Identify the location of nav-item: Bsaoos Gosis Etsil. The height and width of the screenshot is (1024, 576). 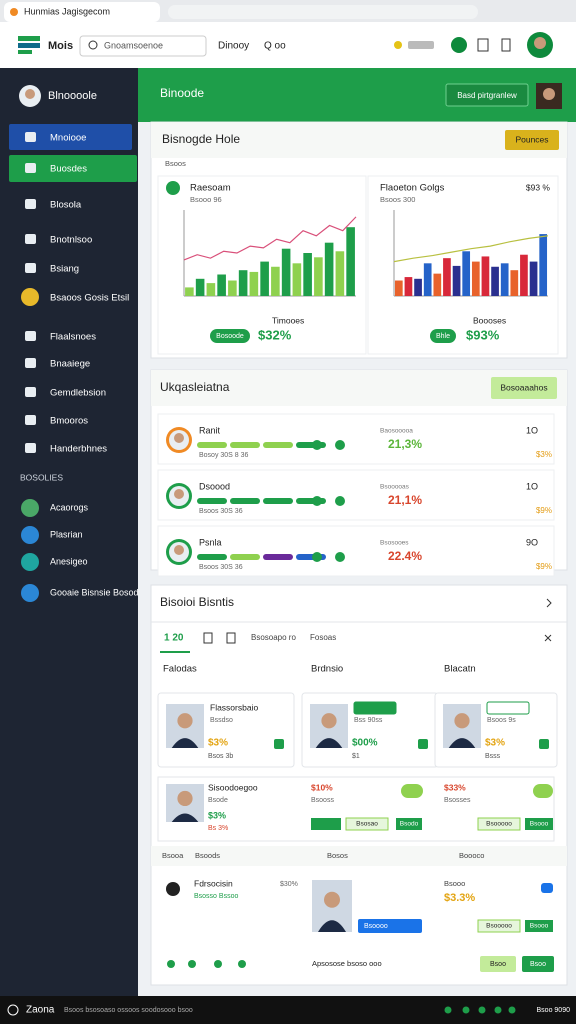
(89, 298).